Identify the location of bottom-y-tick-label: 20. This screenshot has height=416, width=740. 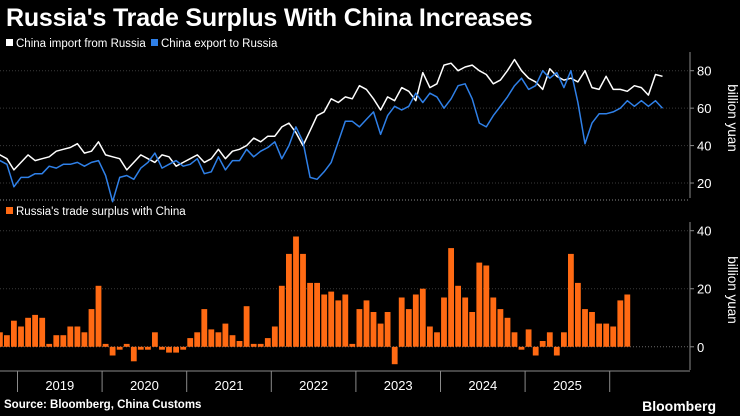
(704, 289).